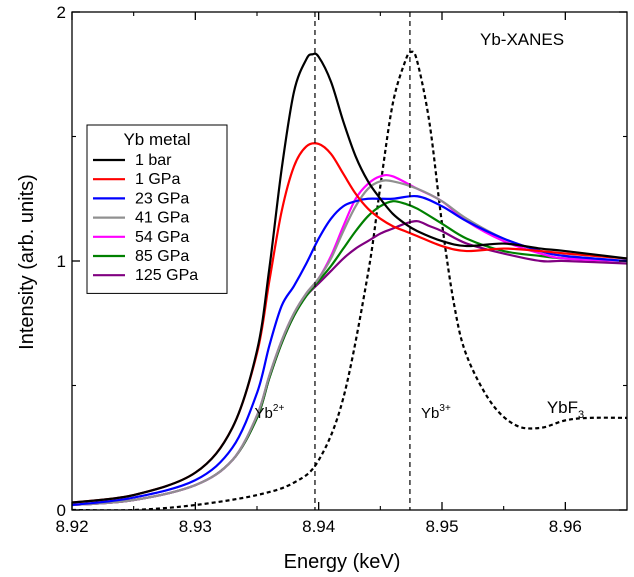 This screenshot has width=634, height=577. I want to click on x-tick-label-2: 8.93, so click(195, 526).